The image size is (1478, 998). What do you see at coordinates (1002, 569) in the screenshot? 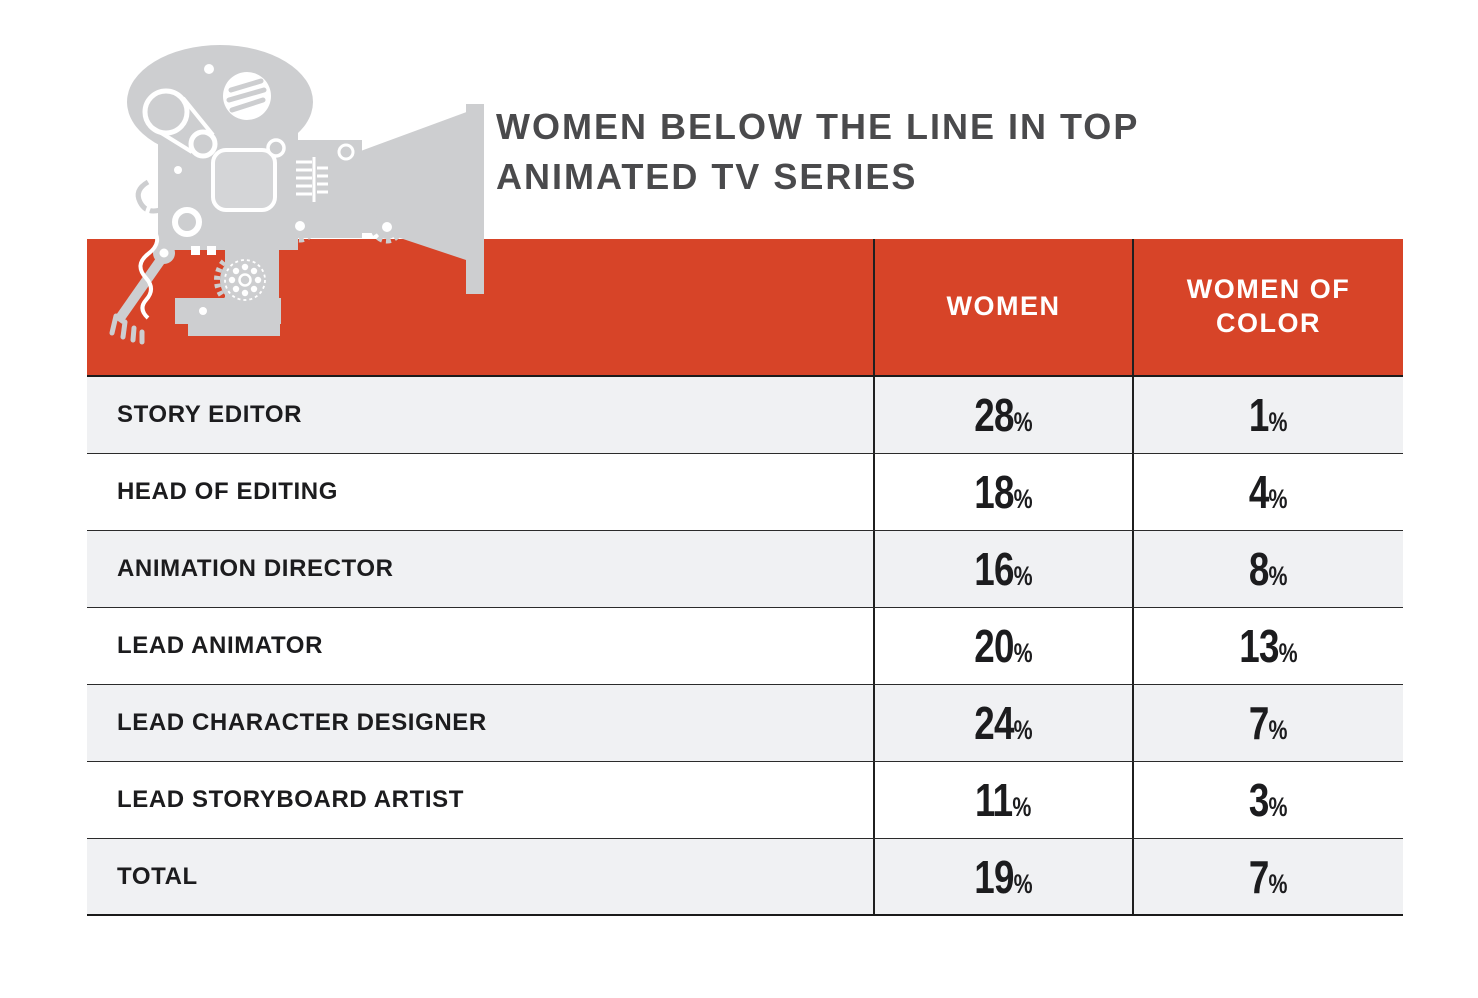
I see `women-value: 16%` at bounding box center [1002, 569].